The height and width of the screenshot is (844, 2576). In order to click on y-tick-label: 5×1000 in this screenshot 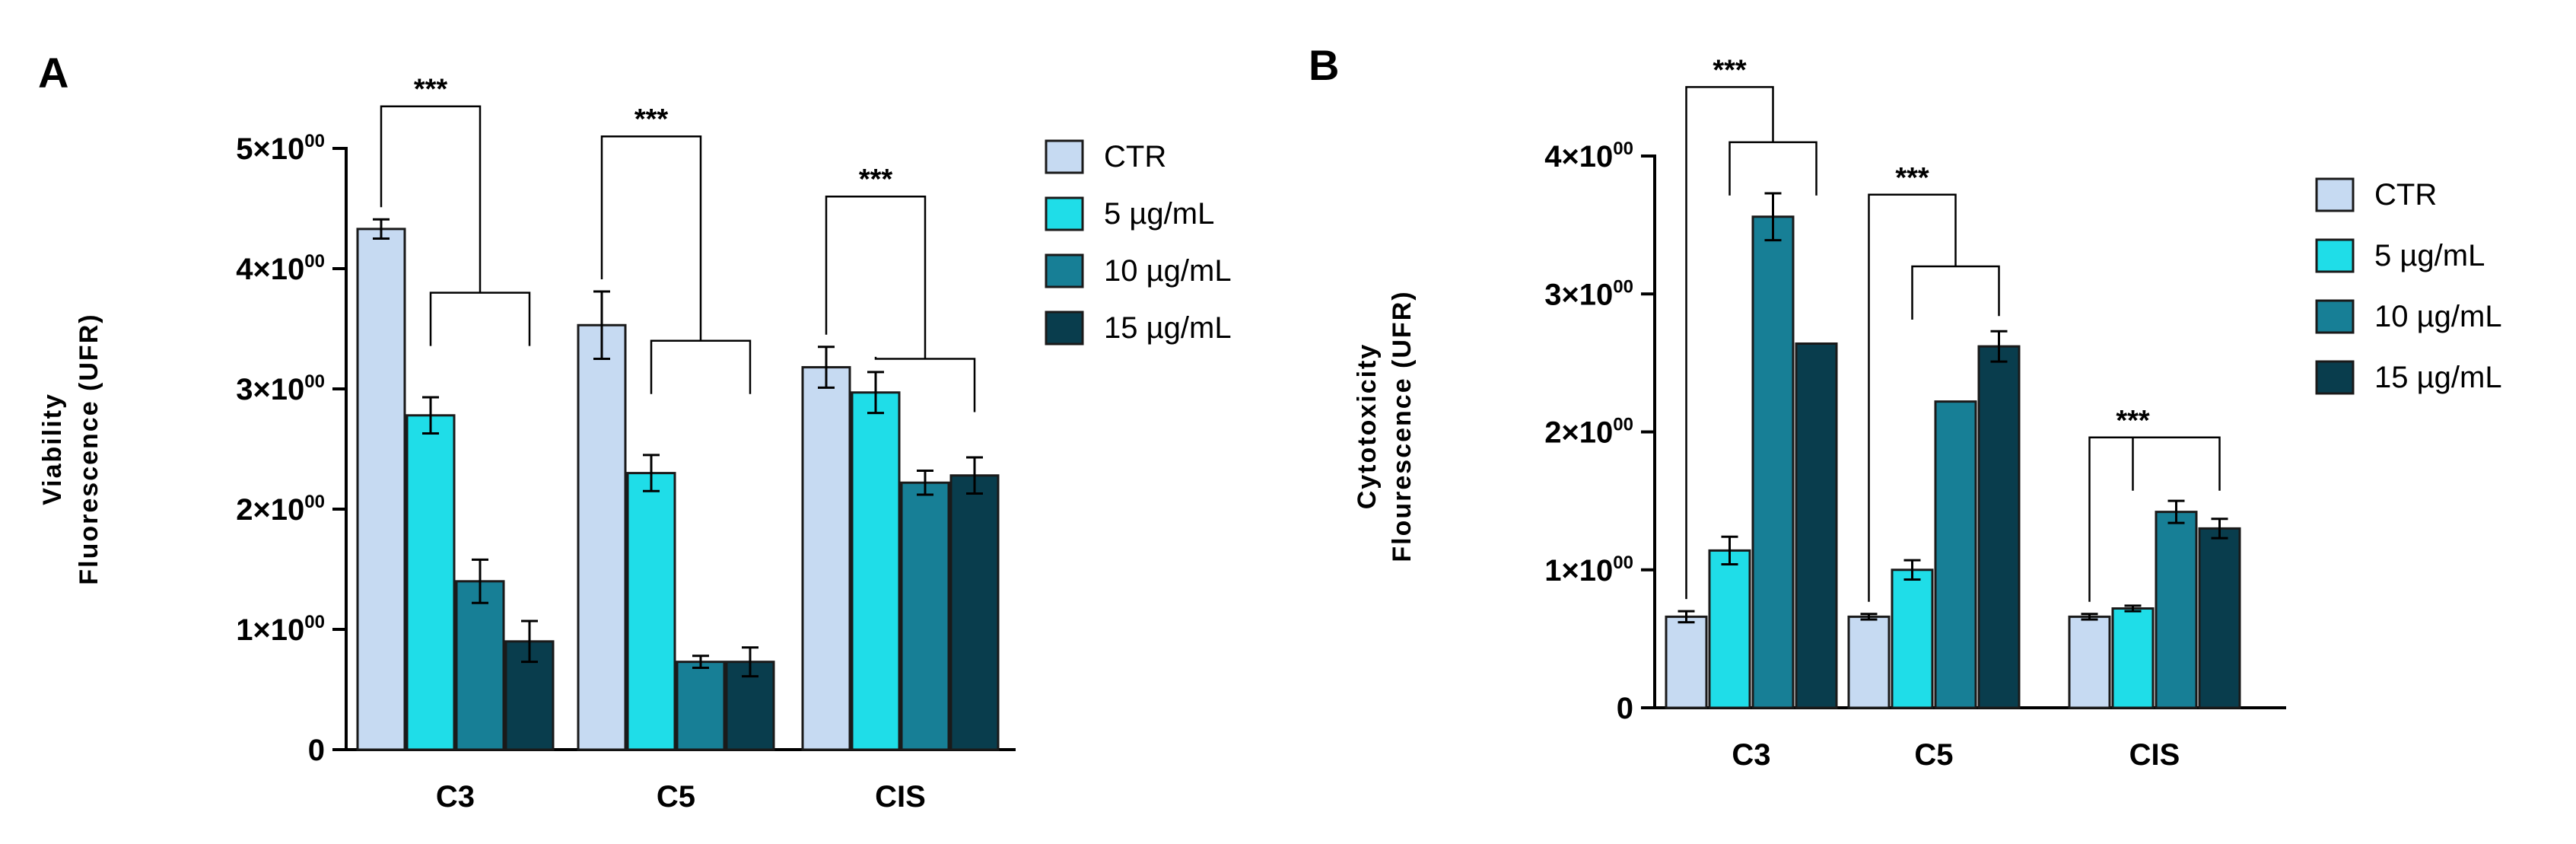, I will do `click(280, 148)`.